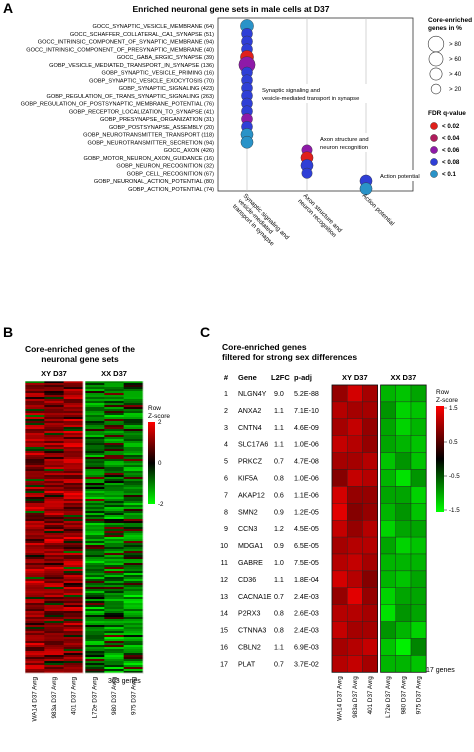 The width and height of the screenshot is (474, 752). What do you see at coordinates (80, 359) in the screenshot?
I see `panel-b-title-2: neuronal gene sets` at bounding box center [80, 359].